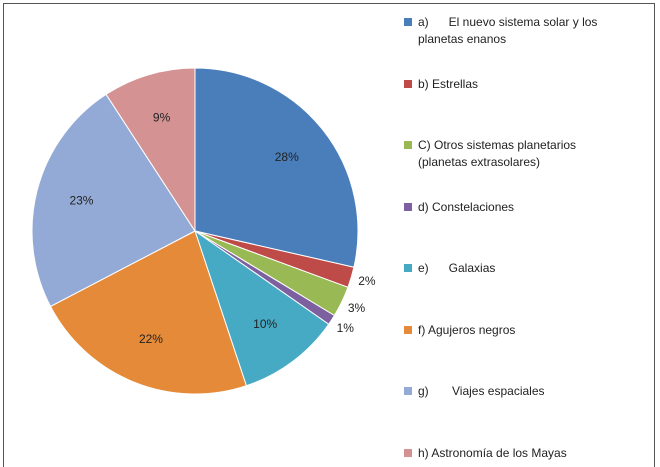 The image size is (660, 467). I want to click on legend-item: d) Constelaciones, so click(509, 207).